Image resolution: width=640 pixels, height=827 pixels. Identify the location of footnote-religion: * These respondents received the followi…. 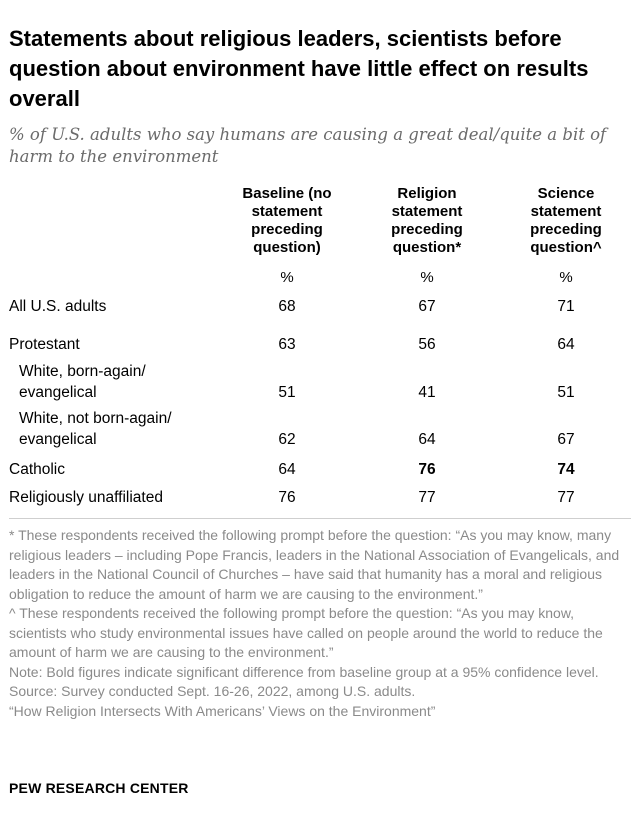
(314, 564).